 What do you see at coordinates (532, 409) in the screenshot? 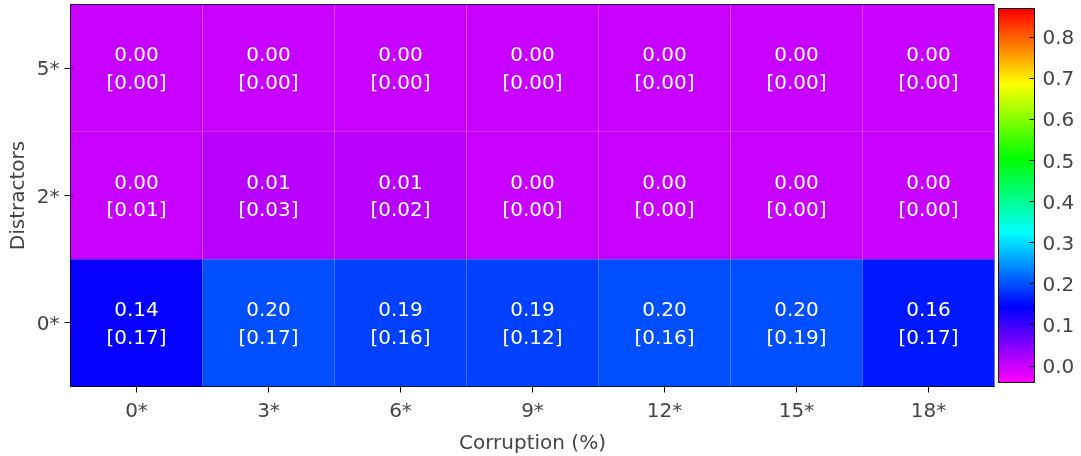
I see `x-tick-label: 9*` at bounding box center [532, 409].